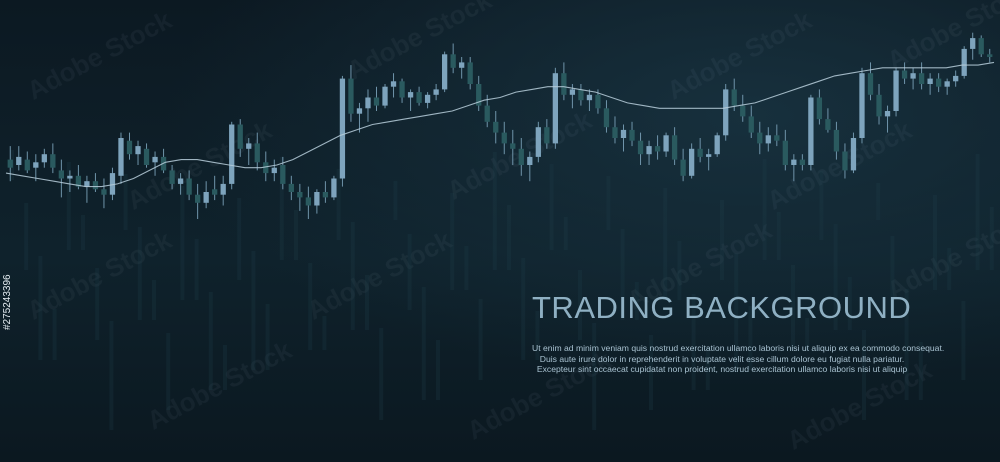 Image resolution: width=1000 pixels, height=462 pixels. Describe the element at coordinates (722, 307) in the screenshot. I see `banner-title: TRADING BACKGROUND` at that location.